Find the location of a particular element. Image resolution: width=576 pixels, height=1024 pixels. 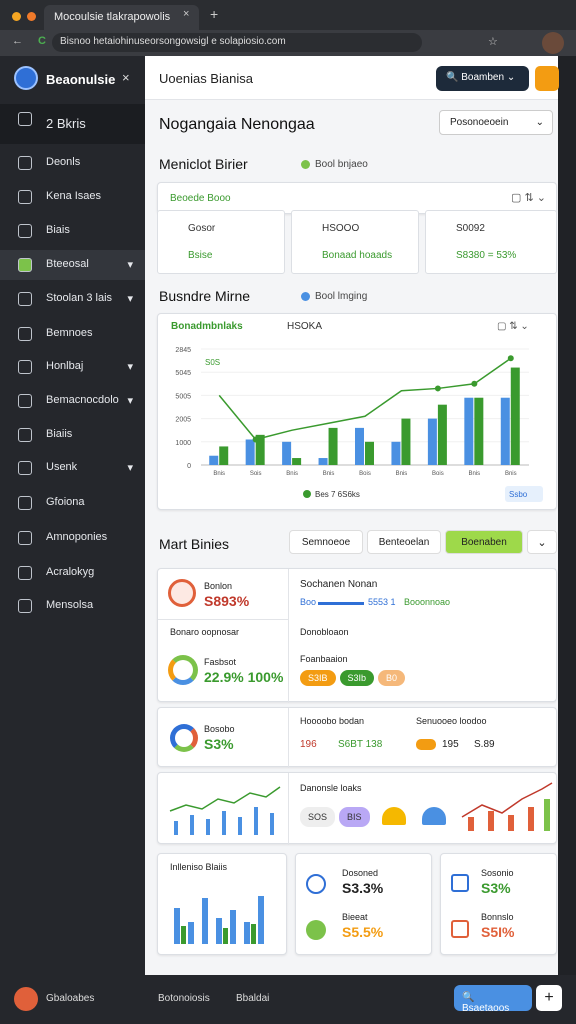

nav-item: Usenk ▾ is located at coordinates (72, 468).